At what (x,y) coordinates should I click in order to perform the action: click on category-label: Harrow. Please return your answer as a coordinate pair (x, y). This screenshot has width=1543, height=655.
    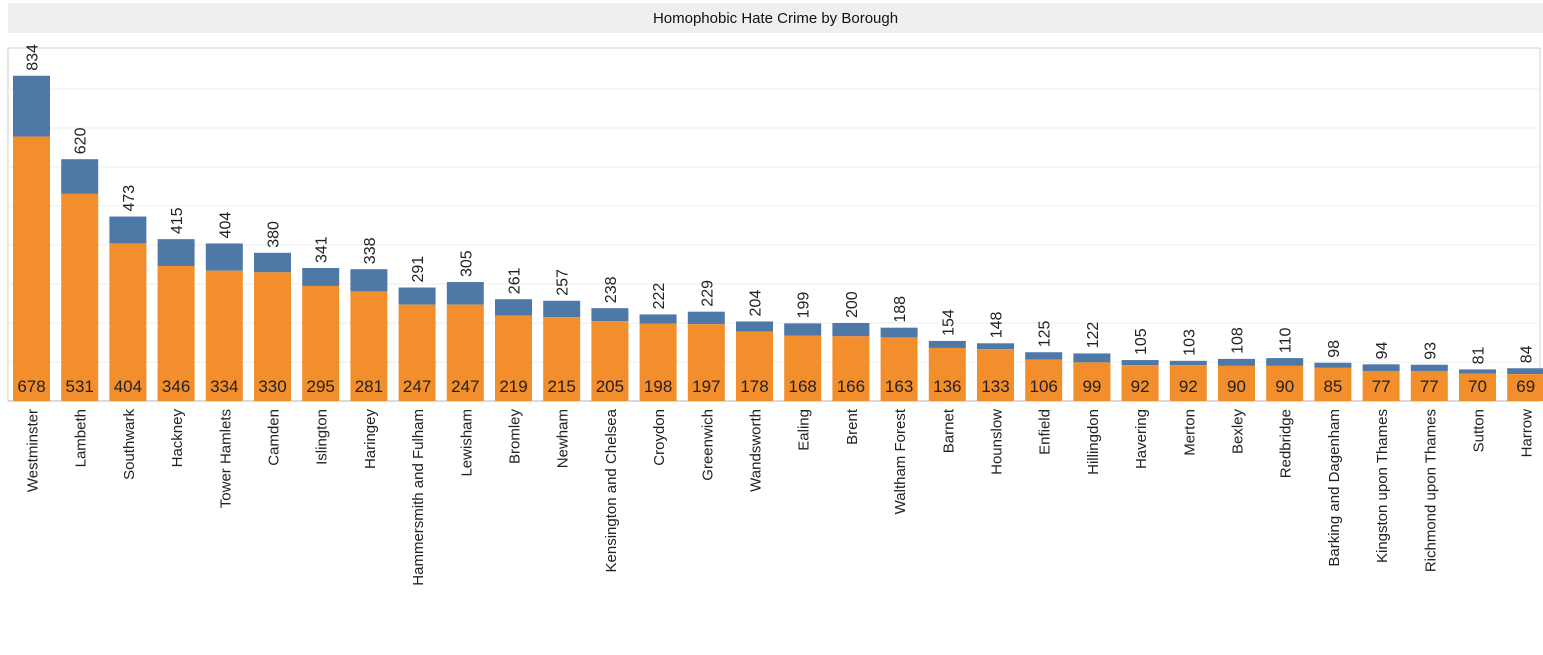
    Looking at the image, I should click on (1527, 433).